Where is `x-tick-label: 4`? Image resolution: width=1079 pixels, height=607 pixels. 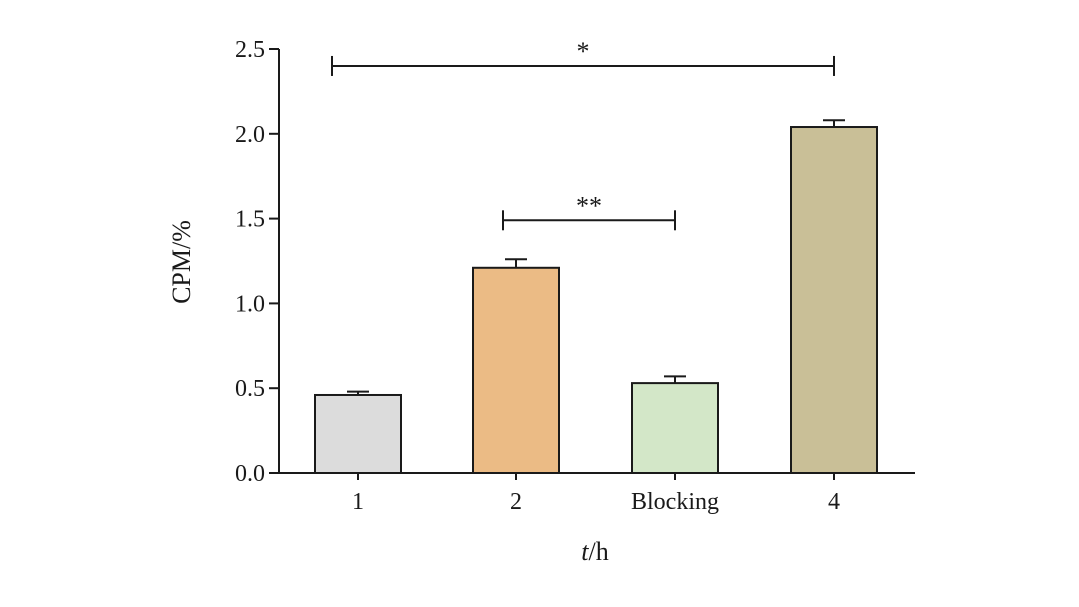 x-tick-label: 4 is located at coordinates (834, 502).